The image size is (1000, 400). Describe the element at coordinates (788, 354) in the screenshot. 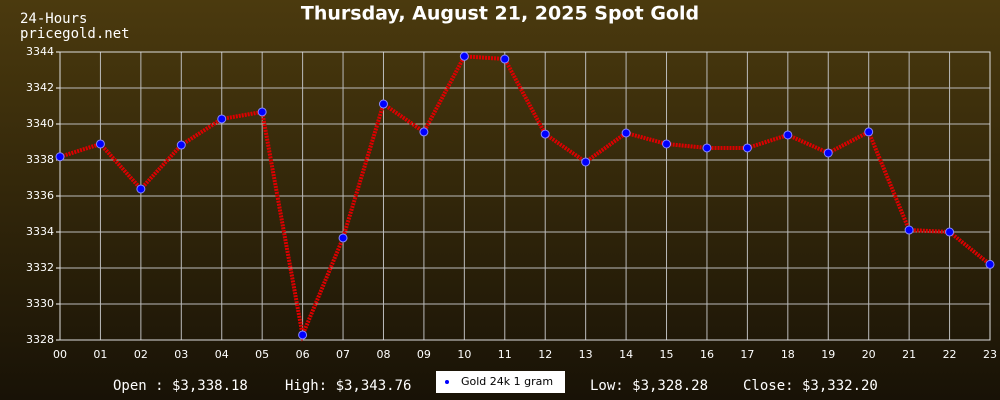

I see `x-tick-label: 18` at that location.